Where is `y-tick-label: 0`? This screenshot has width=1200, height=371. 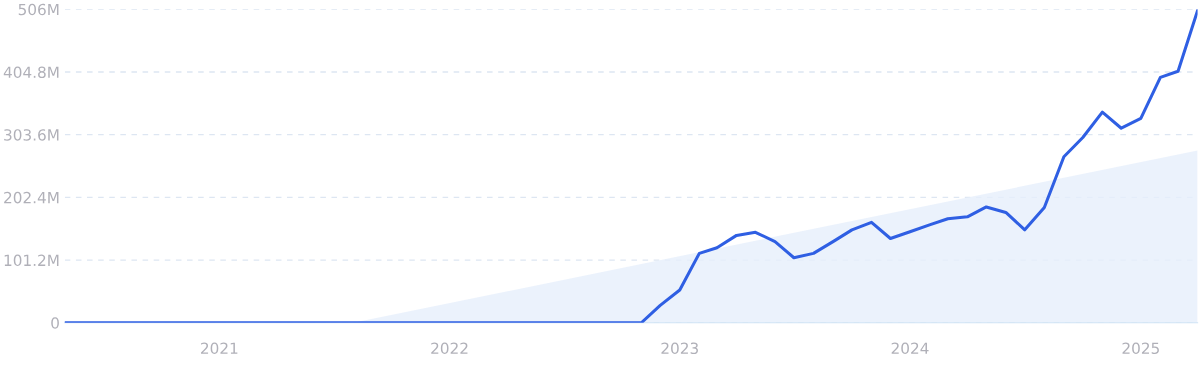
y-tick-label: 0 is located at coordinates (55, 323).